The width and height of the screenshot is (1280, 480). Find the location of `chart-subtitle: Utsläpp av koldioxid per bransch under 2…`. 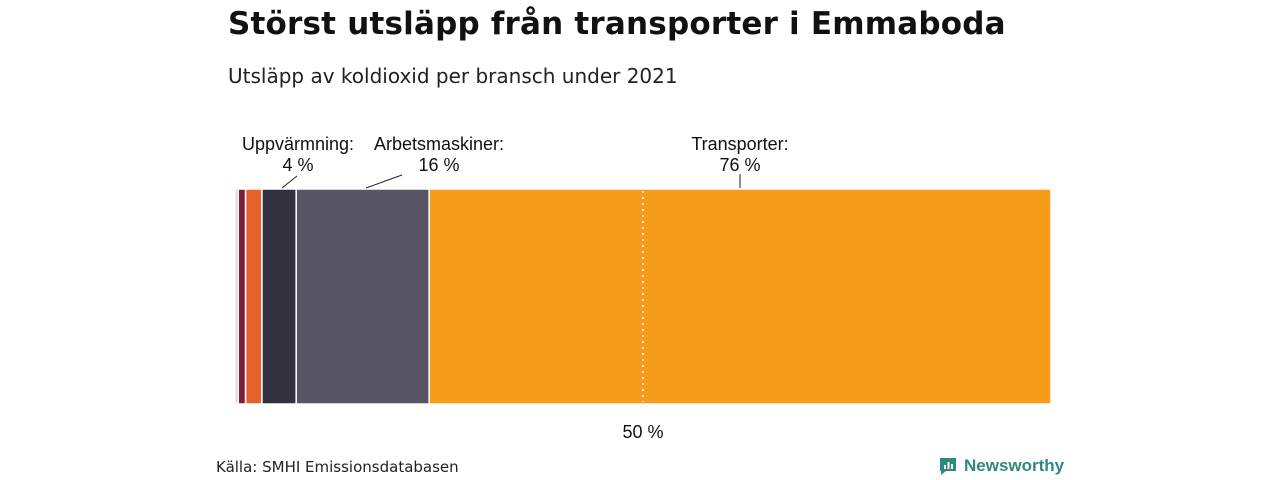

chart-subtitle: Utsläpp av koldioxid per bransch under 2… is located at coordinates (453, 76).